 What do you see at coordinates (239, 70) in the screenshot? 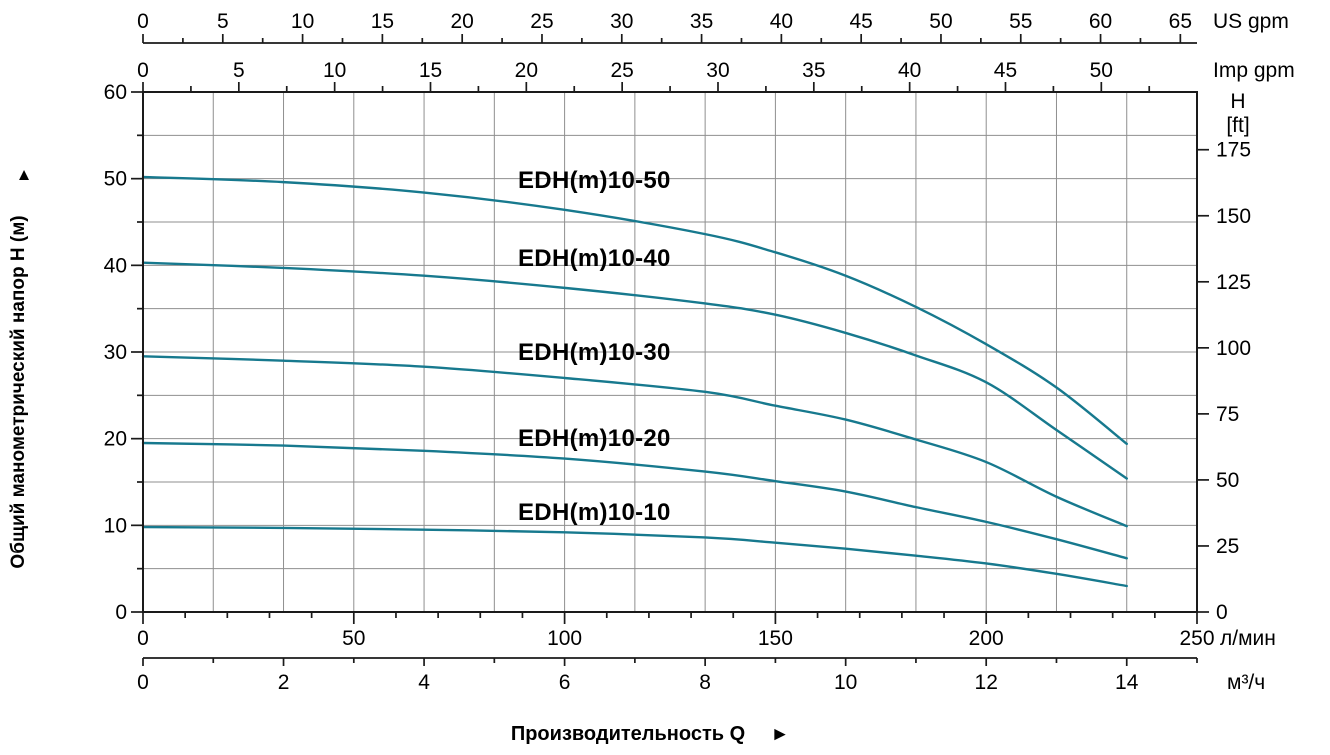
I see `imp-gpm-tick-label: 5` at bounding box center [239, 70].